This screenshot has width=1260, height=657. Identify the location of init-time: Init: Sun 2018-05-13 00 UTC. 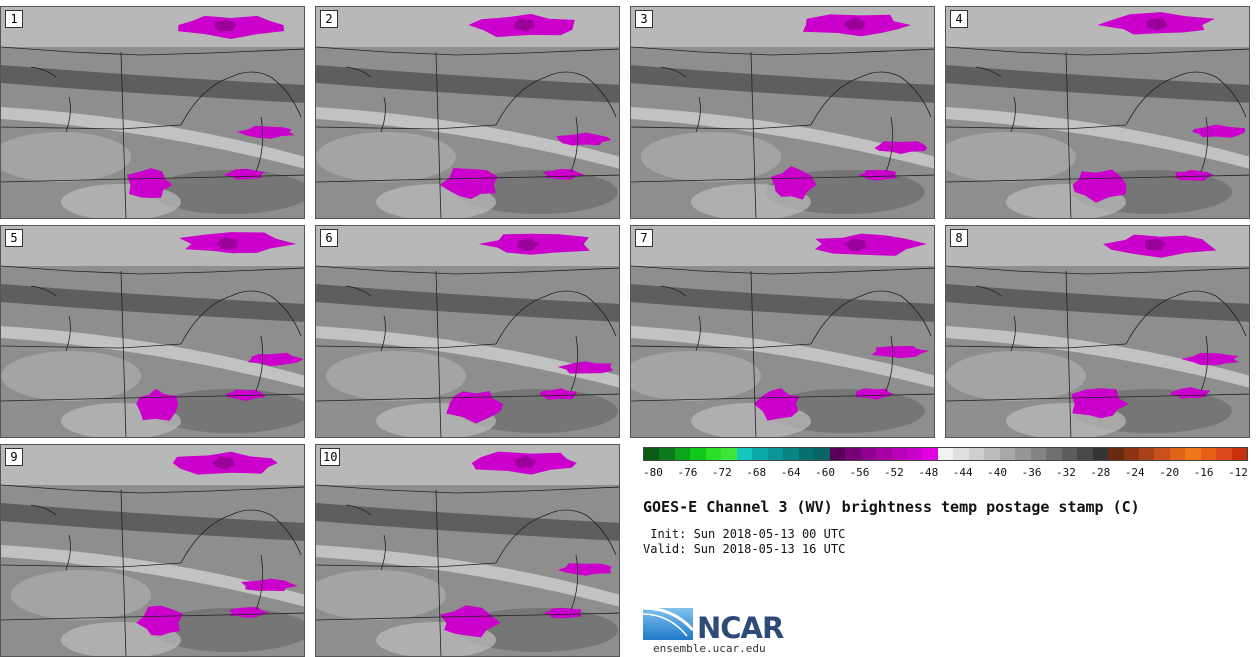
(744, 534).